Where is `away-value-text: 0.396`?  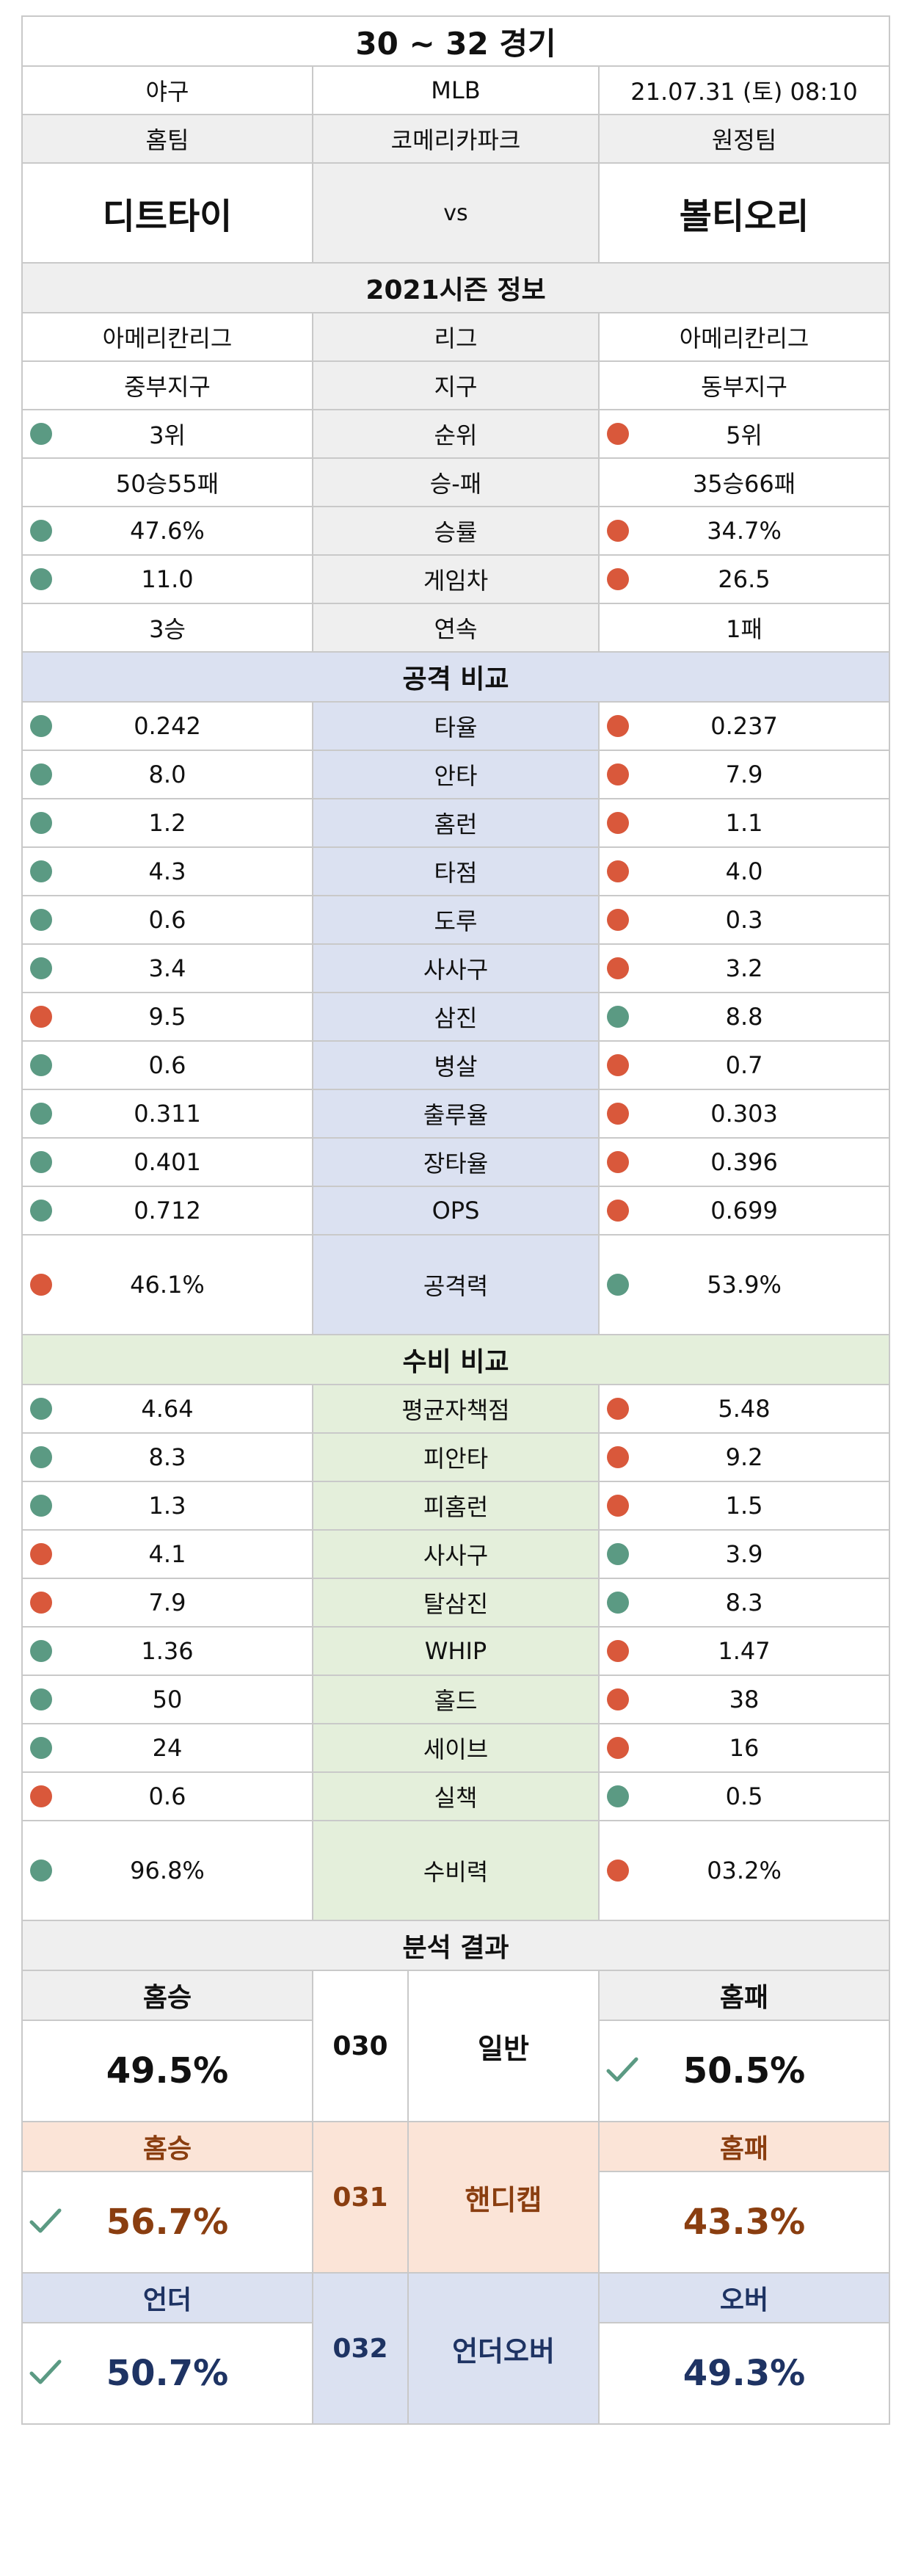 away-value-text: 0.396 is located at coordinates (744, 1162).